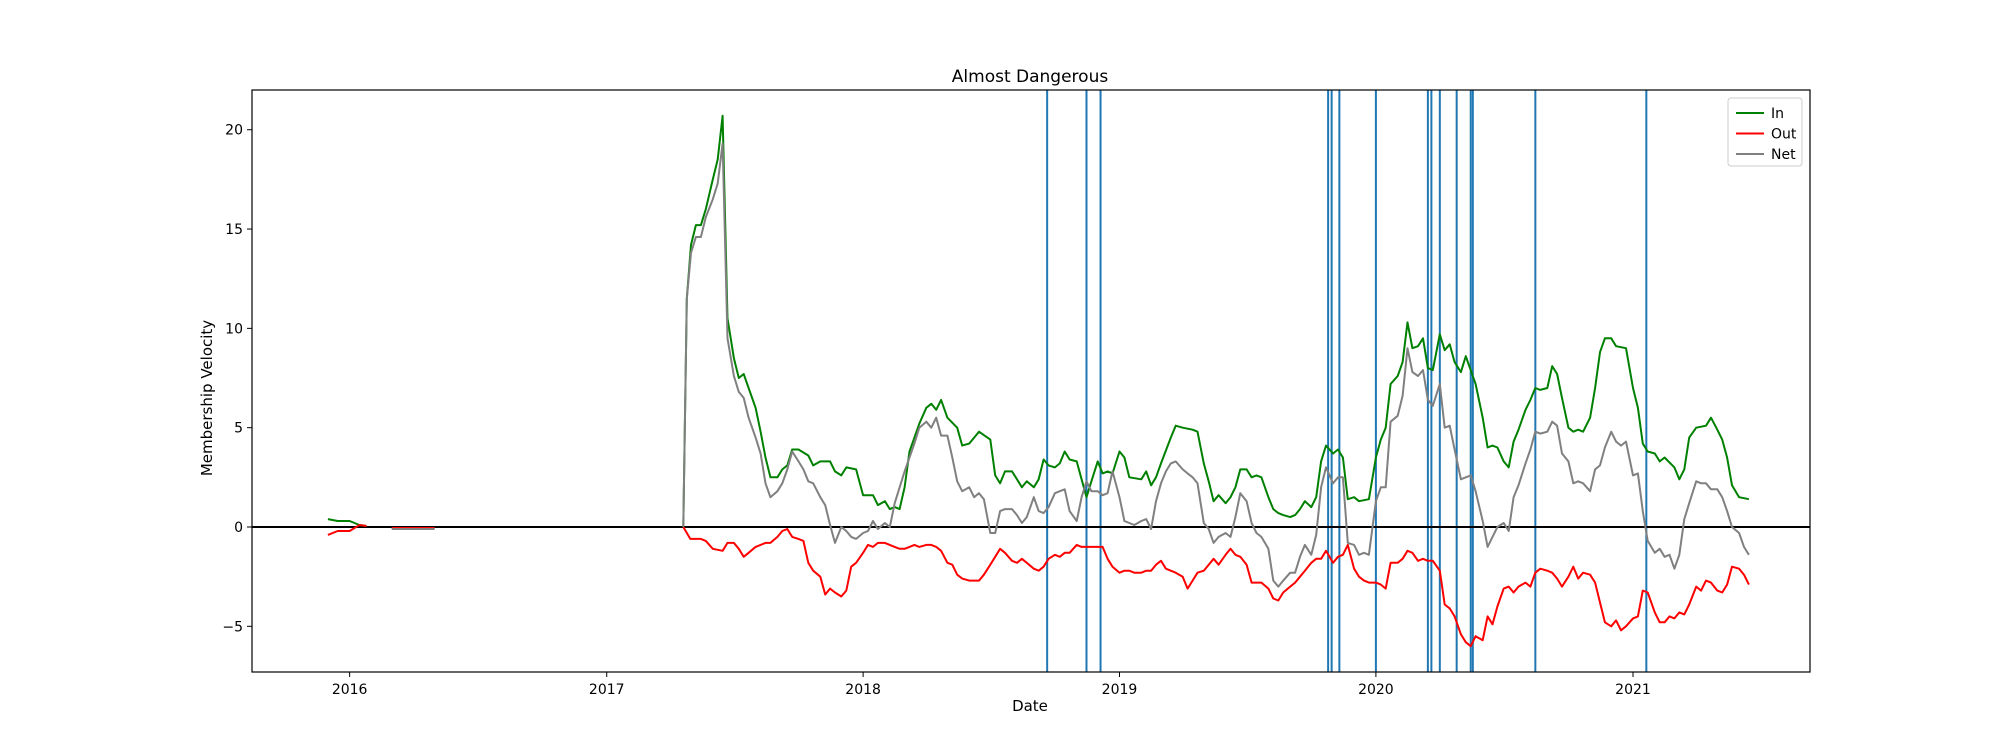 The image size is (2000, 750). I want to click on y-tick-label-5: 5, so click(238, 429).